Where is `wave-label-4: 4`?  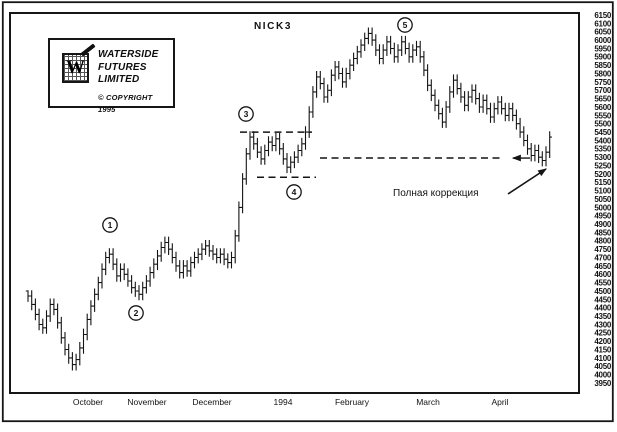 wave-label-4: 4 is located at coordinates (294, 192).